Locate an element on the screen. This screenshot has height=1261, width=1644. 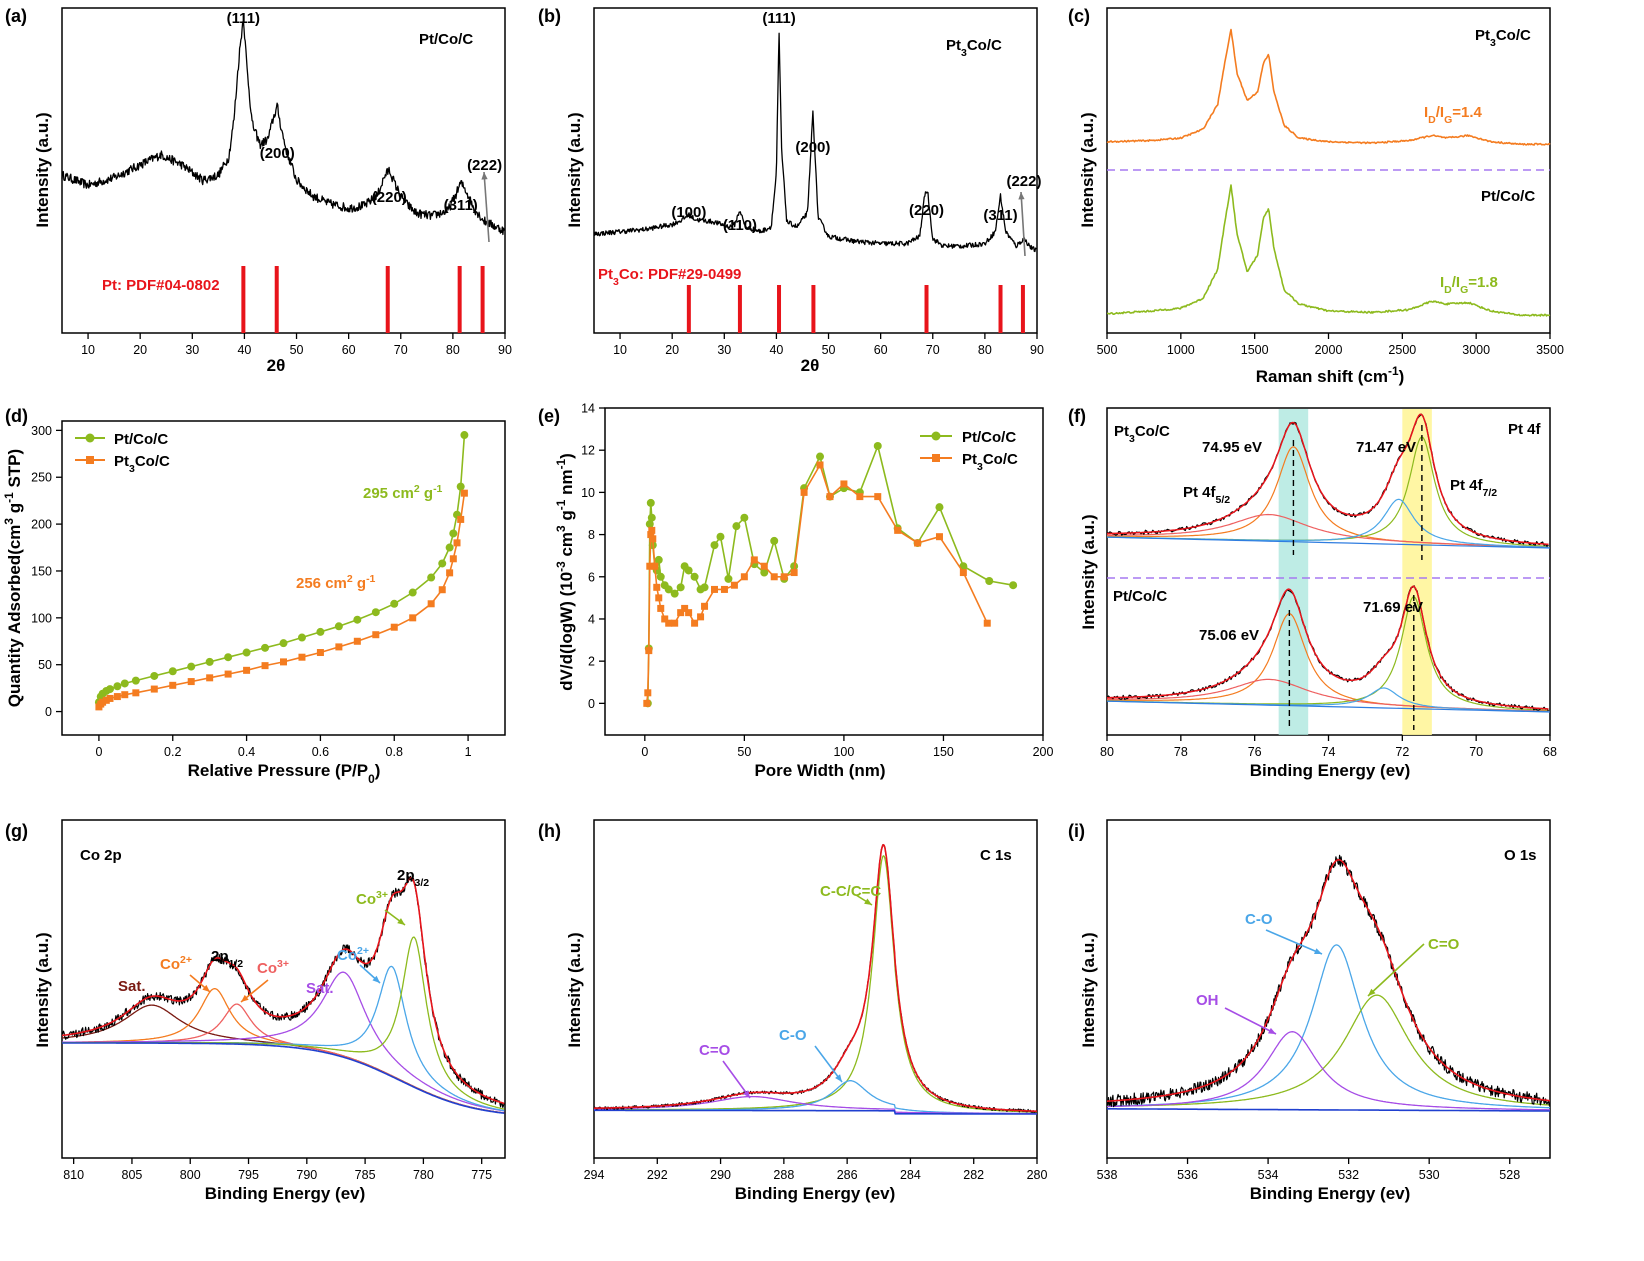
y-tick-label: 250 is located at coordinates (41, 478).